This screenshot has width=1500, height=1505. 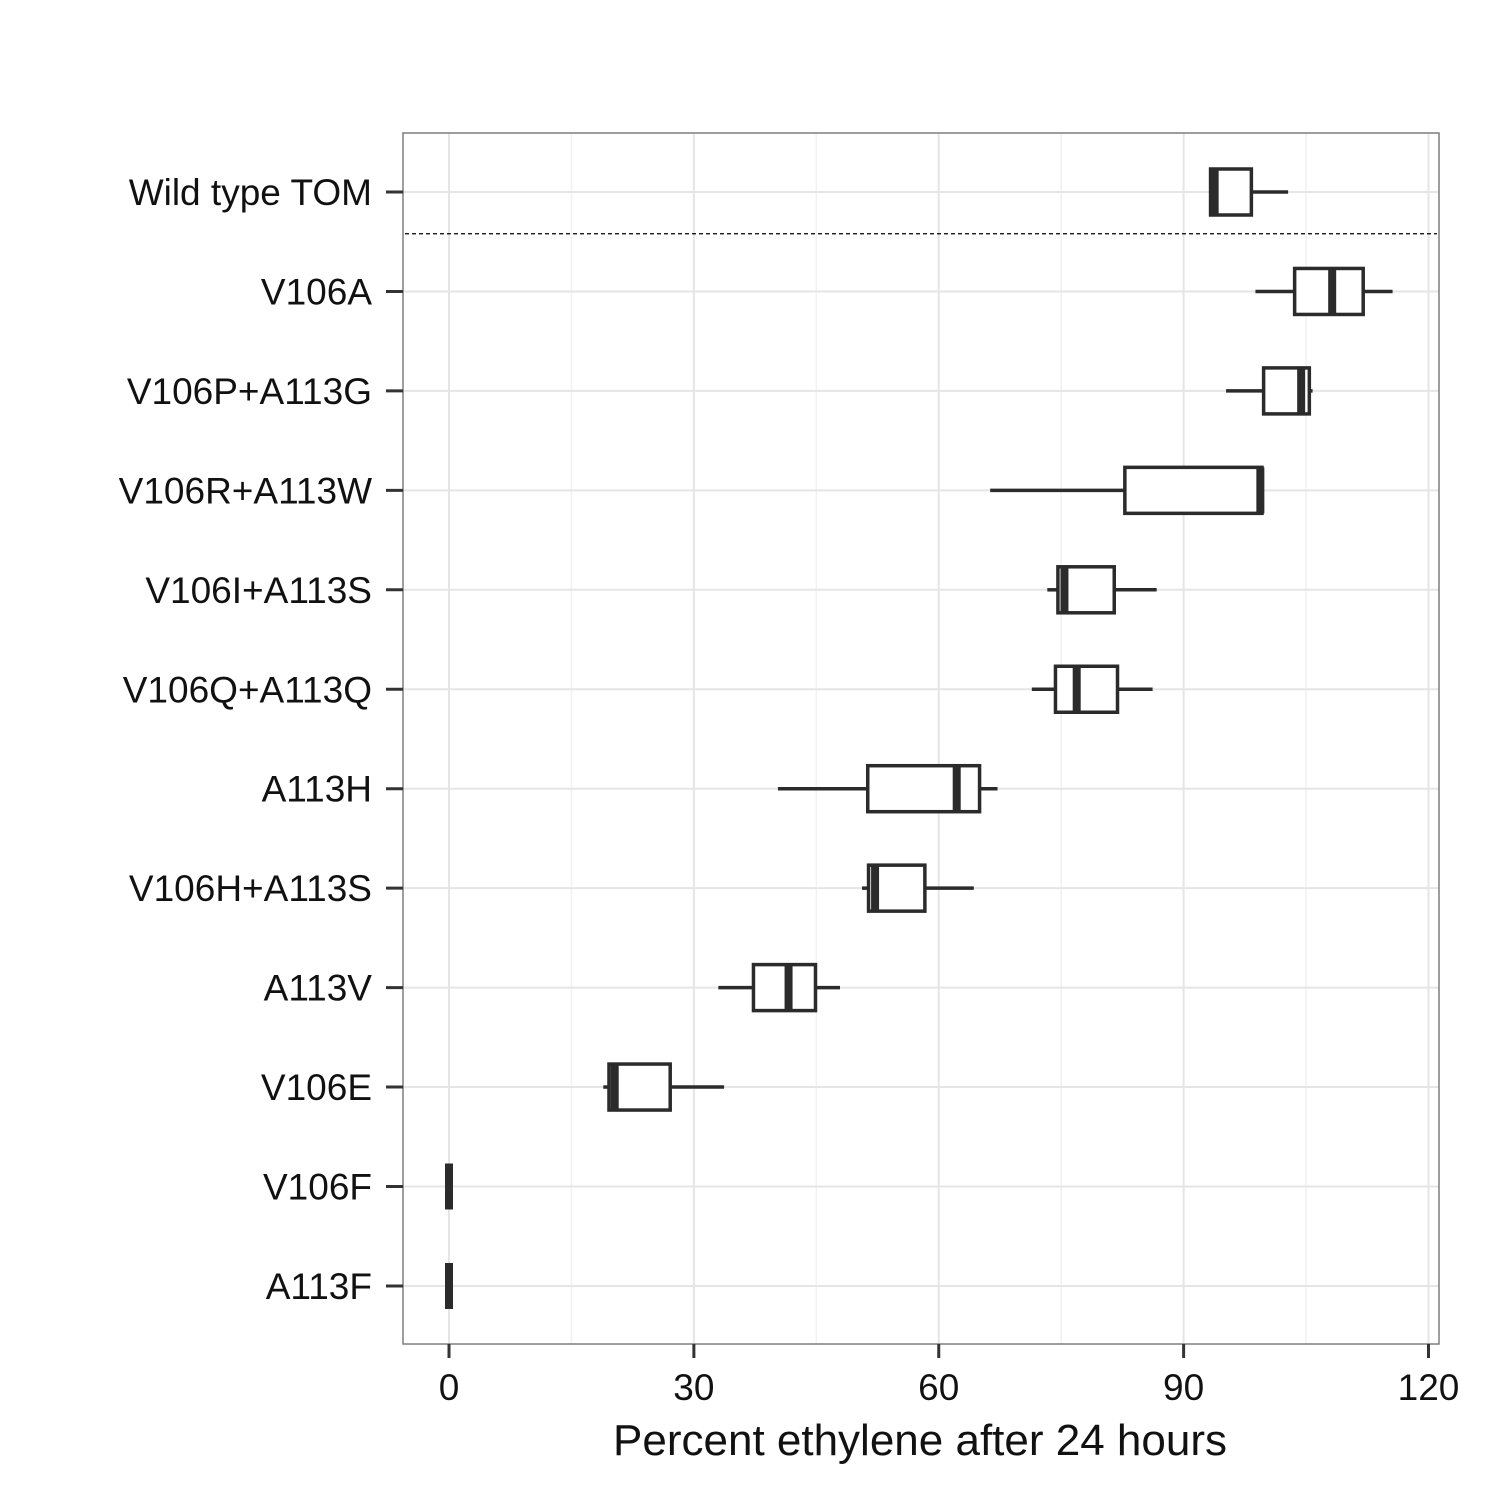 What do you see at coordinates (1183, 1387) in the screenshot?
I see `x-tick-label: 90` at bounding box center [1183, 1387].